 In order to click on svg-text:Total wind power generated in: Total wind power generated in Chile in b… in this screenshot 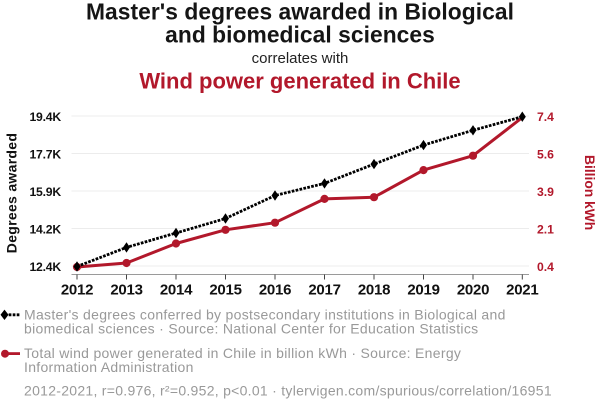, I will do `click(242, 353)`.